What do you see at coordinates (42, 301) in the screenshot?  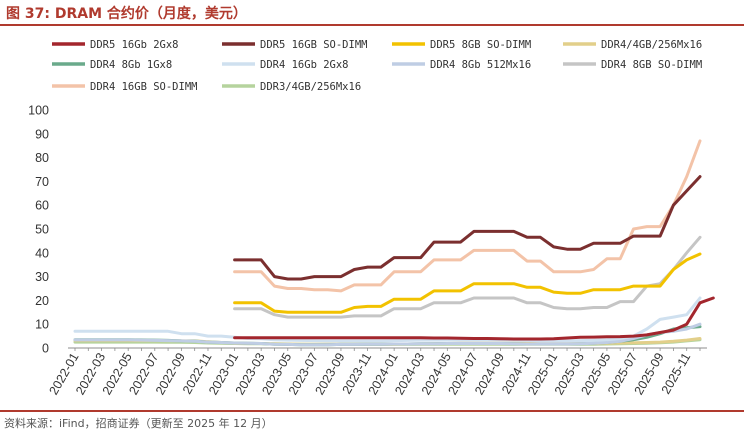 I see `y-tick-label: 20` at bounding box center [42, 301].